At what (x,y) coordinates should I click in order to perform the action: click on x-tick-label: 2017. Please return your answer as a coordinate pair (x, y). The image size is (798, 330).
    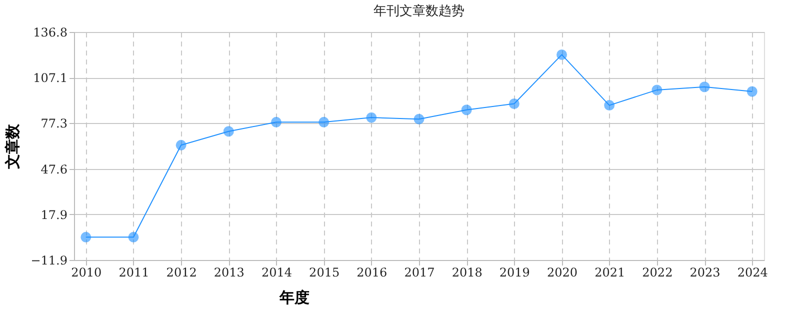
    Looking at the image, I should click on (419, 273).